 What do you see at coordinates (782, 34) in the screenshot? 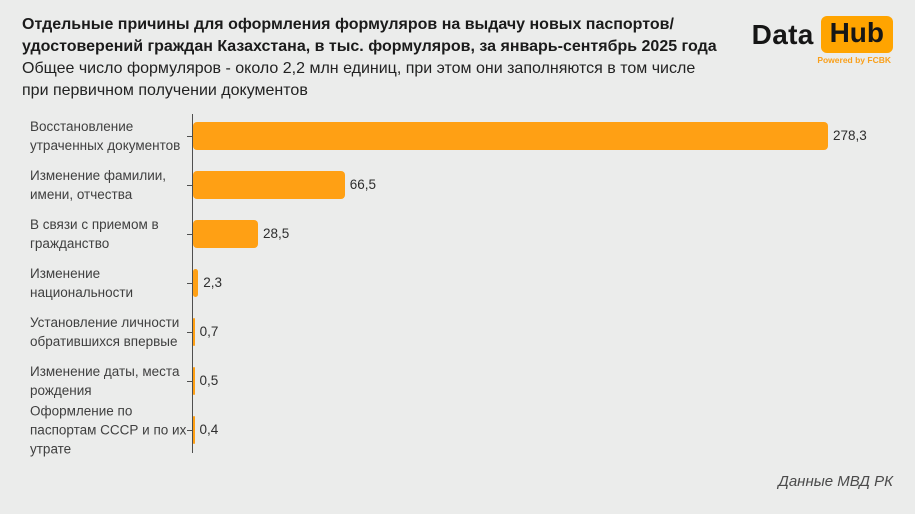
I see `logo-text-data: Data` at bounding box center [782, 34].